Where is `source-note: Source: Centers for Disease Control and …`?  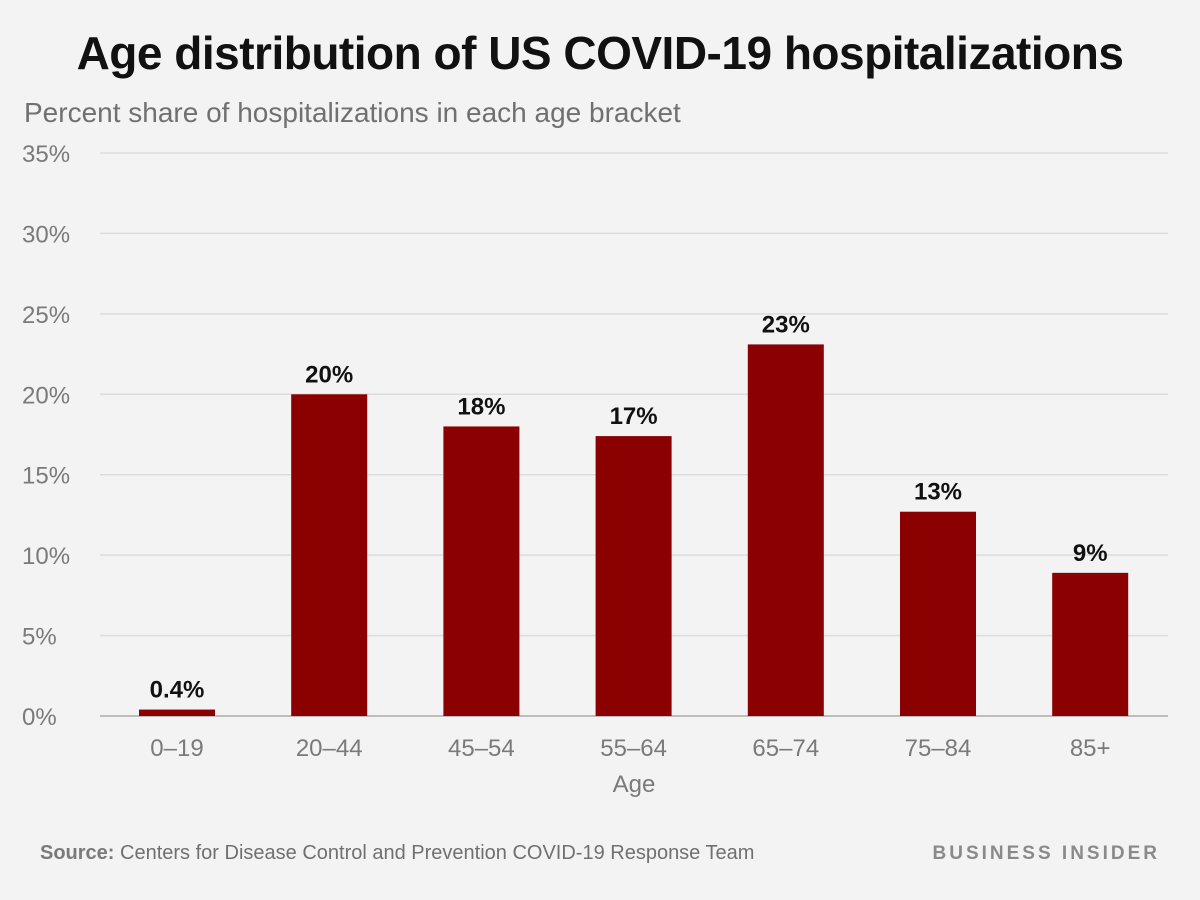 source-note: Source: Centers for Disease Control and … is located at coordinates (397, 853).